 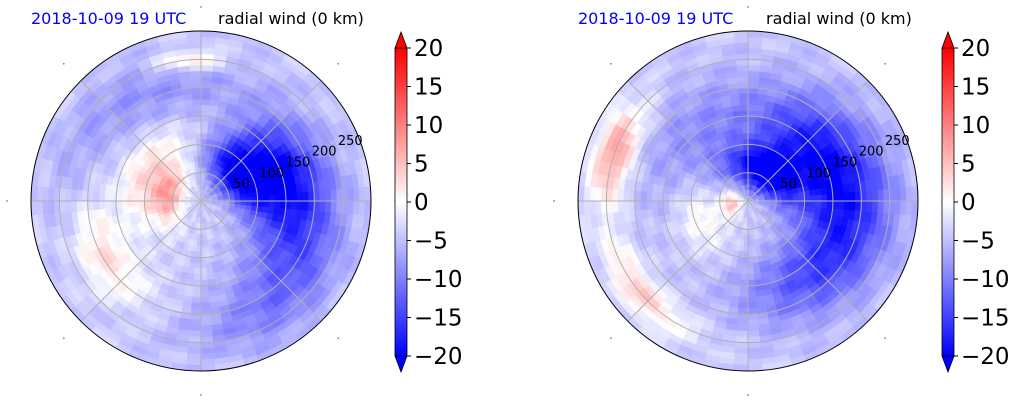 I want to click on colorbar-tick-label: −15, so click(x=438, y=319).